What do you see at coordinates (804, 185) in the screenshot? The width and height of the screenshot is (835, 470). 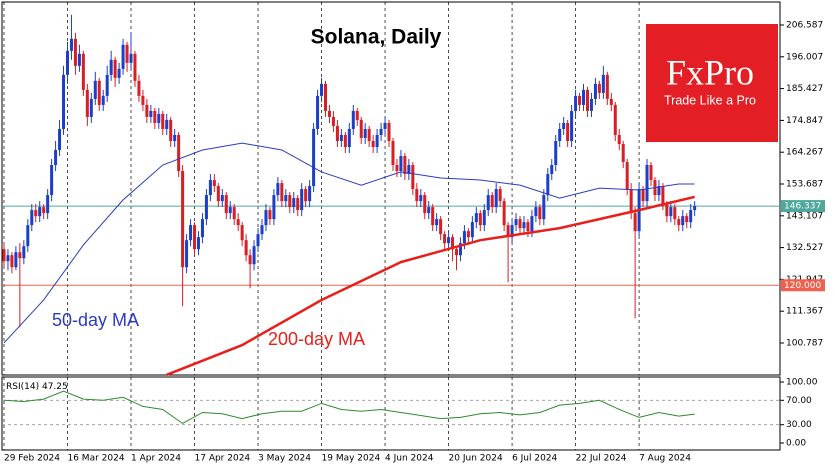 I see `y-tick-label: 153.687` at bounding box center [804, 185].